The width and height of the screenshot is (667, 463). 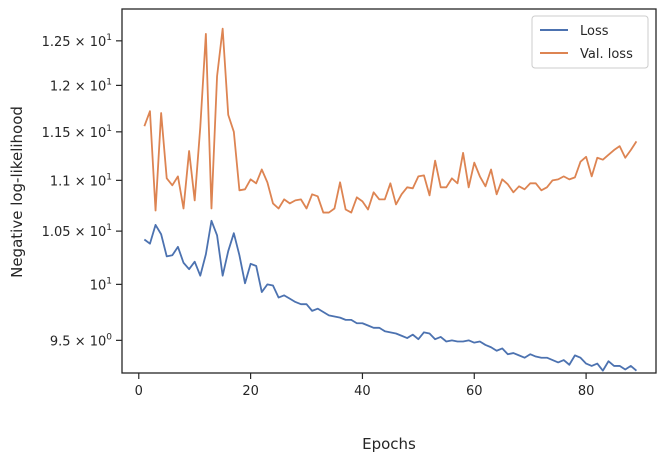 What do you see at coordinates (389, 444) in the screenshot?
I see `x-axis-title: Epochs` at bounding box center [389, 444].